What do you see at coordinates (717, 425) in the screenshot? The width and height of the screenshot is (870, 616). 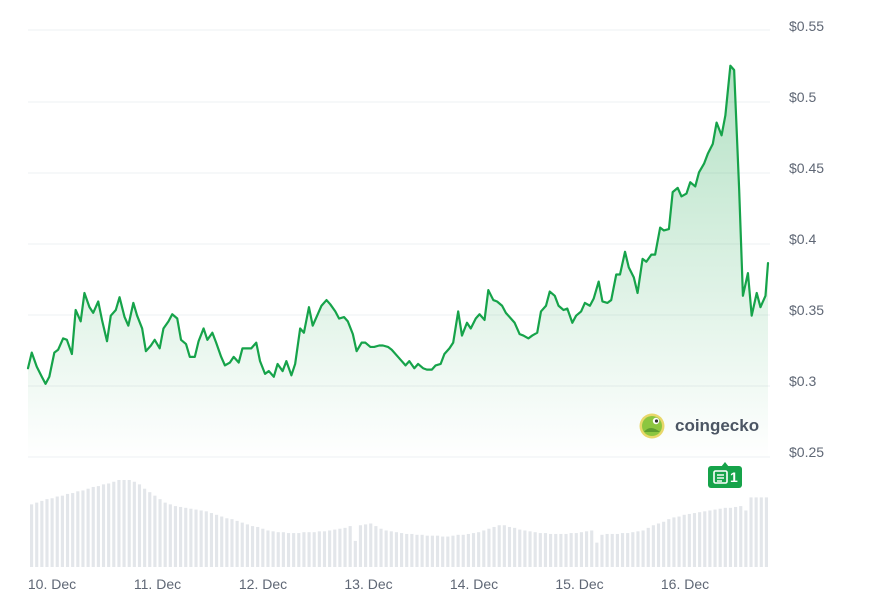 I see `brand-name: coingecko` at bounding box center [717, 425].